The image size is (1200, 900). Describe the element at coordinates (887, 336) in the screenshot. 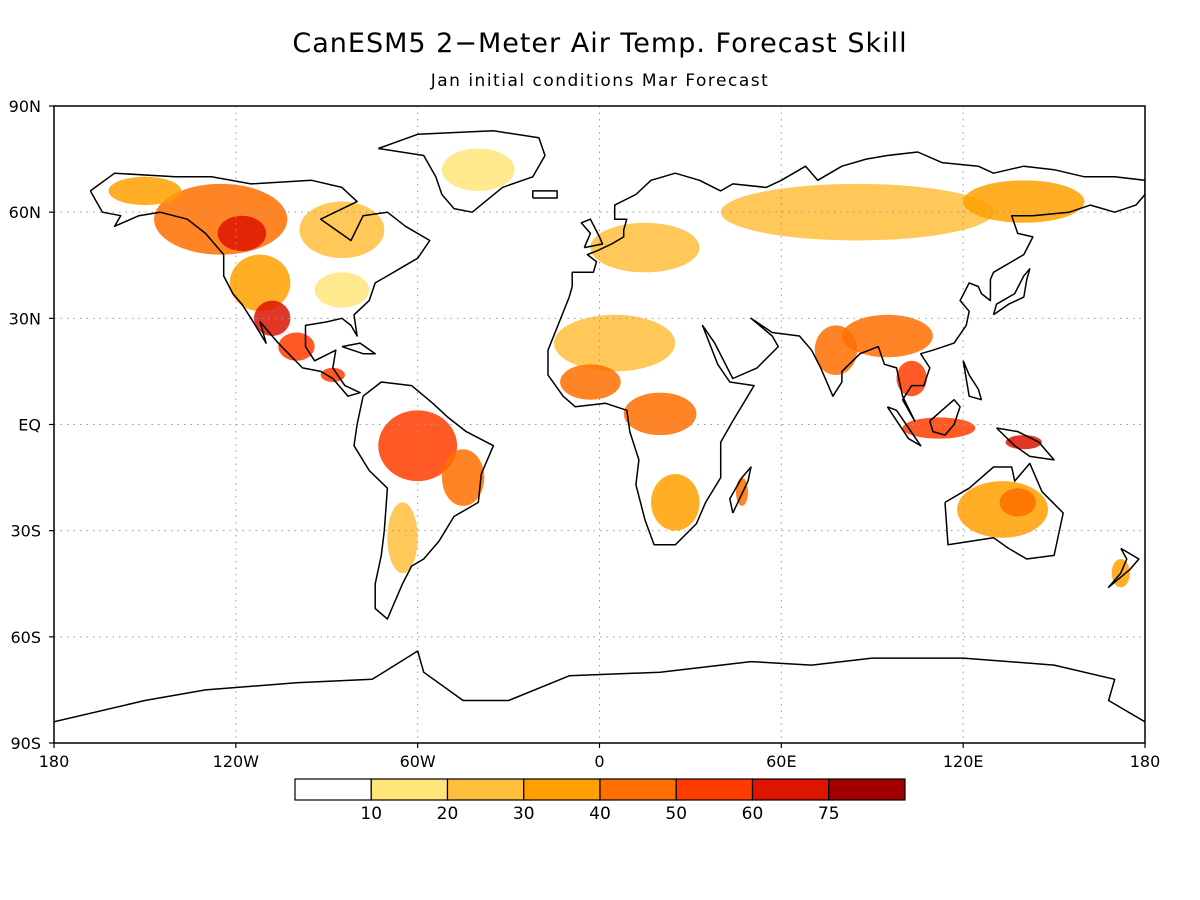

I see `region-china-south` at that location.